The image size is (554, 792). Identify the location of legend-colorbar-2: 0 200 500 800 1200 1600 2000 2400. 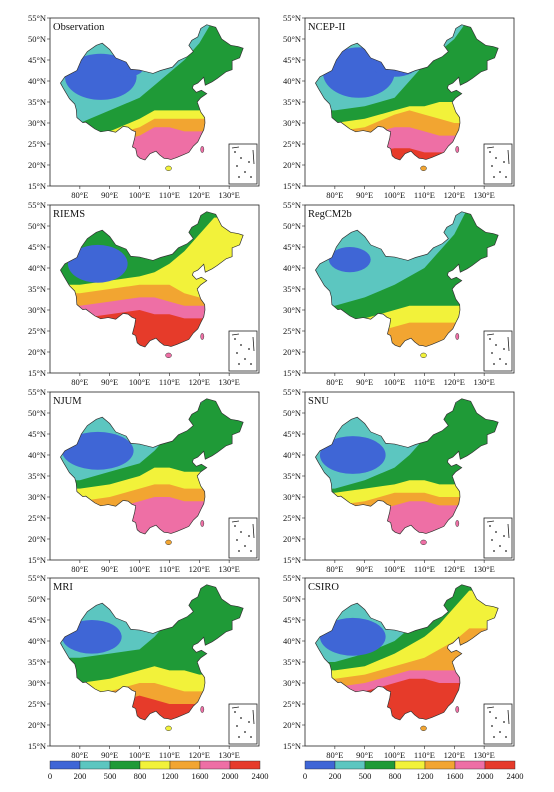
(413, 770).